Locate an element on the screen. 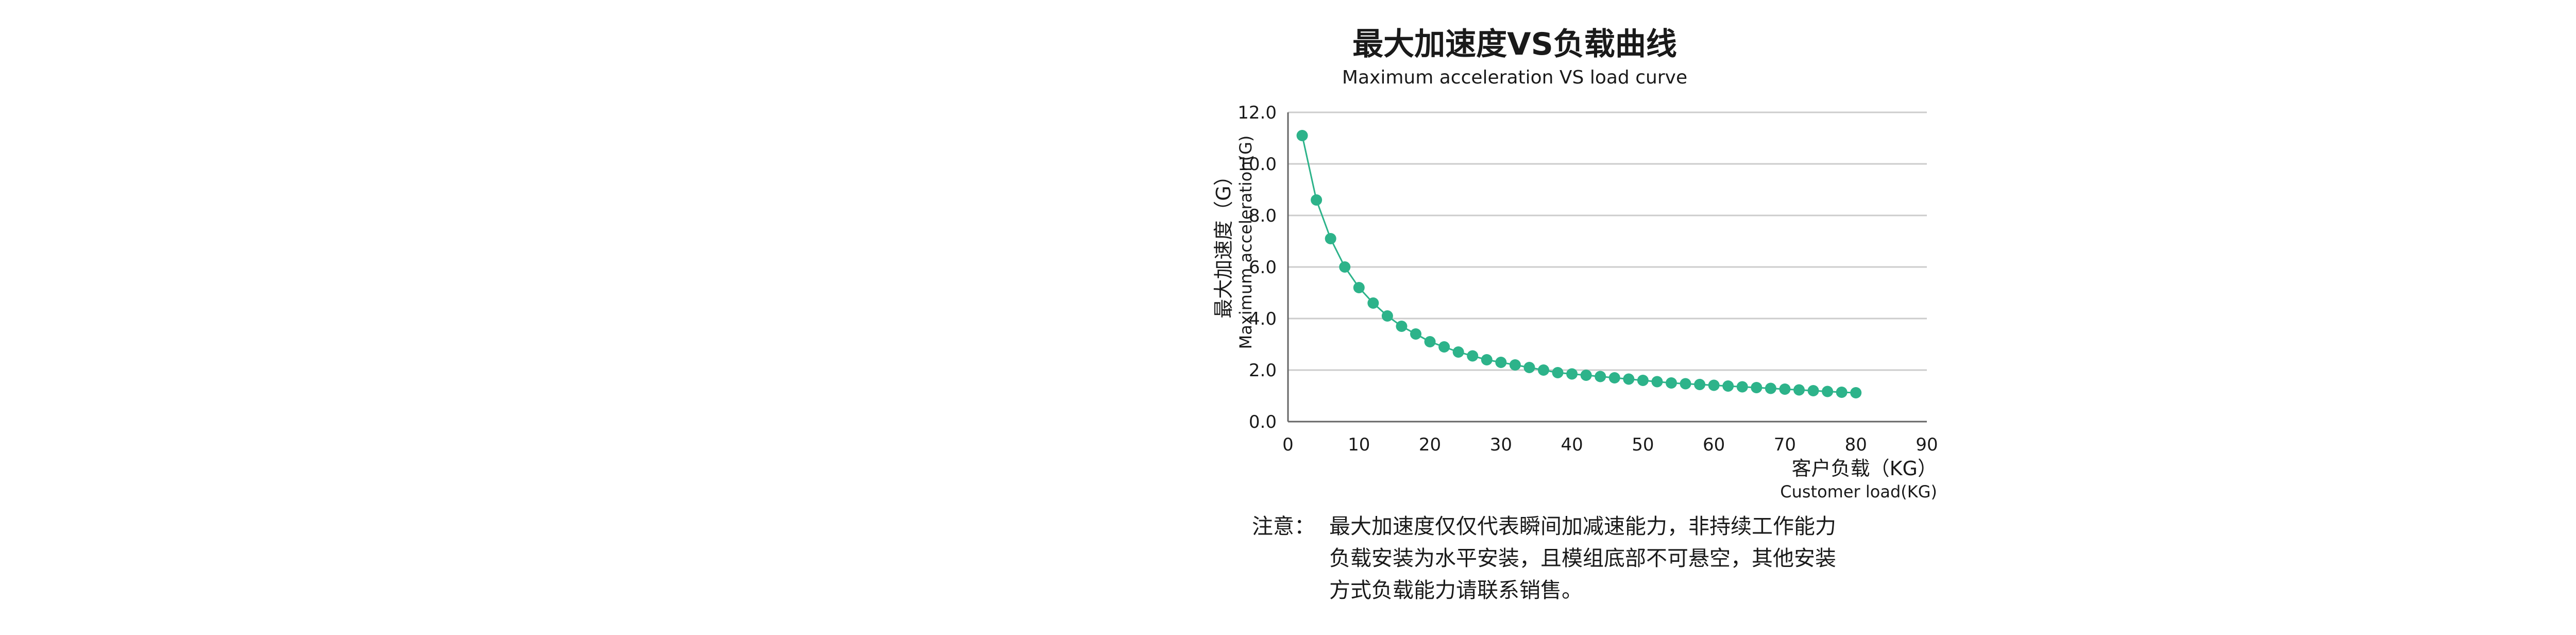 The width and height of the screenshot is (2576, 635). chart-title: 最大加速度VS负载曲线 is located at coordinates (1514, 44).